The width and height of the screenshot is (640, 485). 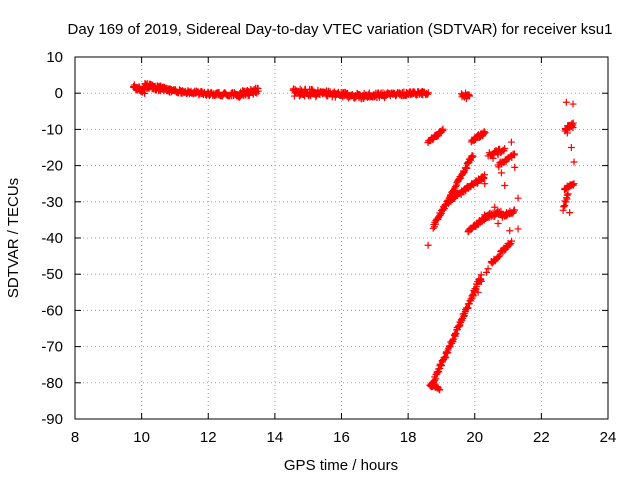 What do you see at coordinates (474, 437) in the screenshot?
I see `x-tick-label: 20` at bounding box center [474, 437].